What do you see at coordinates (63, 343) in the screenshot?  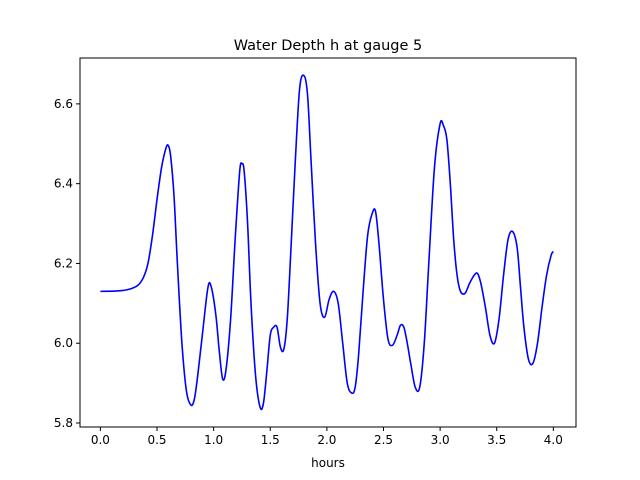 I see `y-tick-label: 6.0` at bounding box center [63, 343].